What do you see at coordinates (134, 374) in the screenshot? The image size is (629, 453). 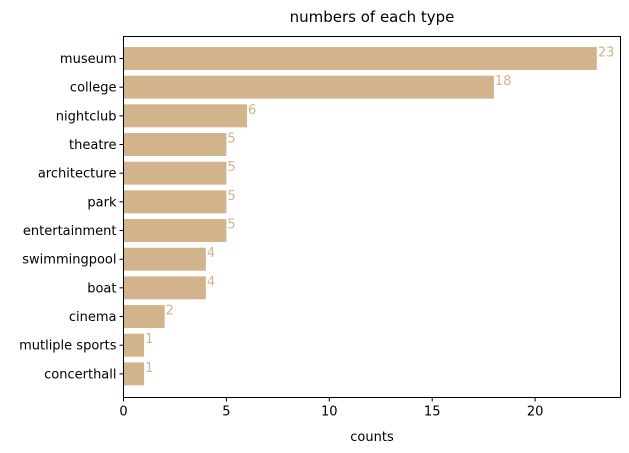 I see `bar-concerthall` at bounding box center [134, 374].